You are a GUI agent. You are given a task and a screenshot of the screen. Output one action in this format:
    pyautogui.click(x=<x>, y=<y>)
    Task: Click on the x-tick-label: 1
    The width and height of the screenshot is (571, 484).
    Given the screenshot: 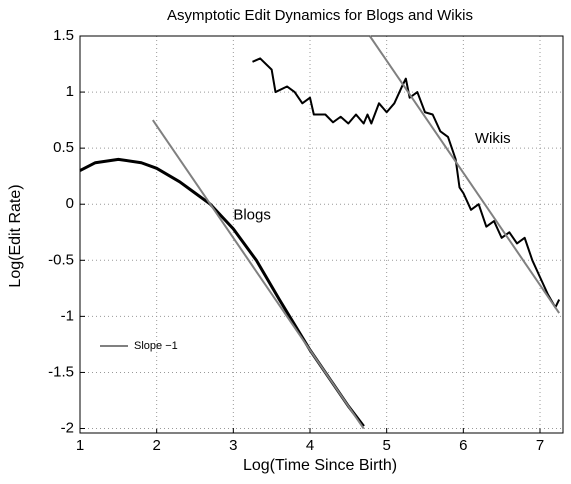 What is the action you would take?
    pyautogui.click(x=80, y=445)
    